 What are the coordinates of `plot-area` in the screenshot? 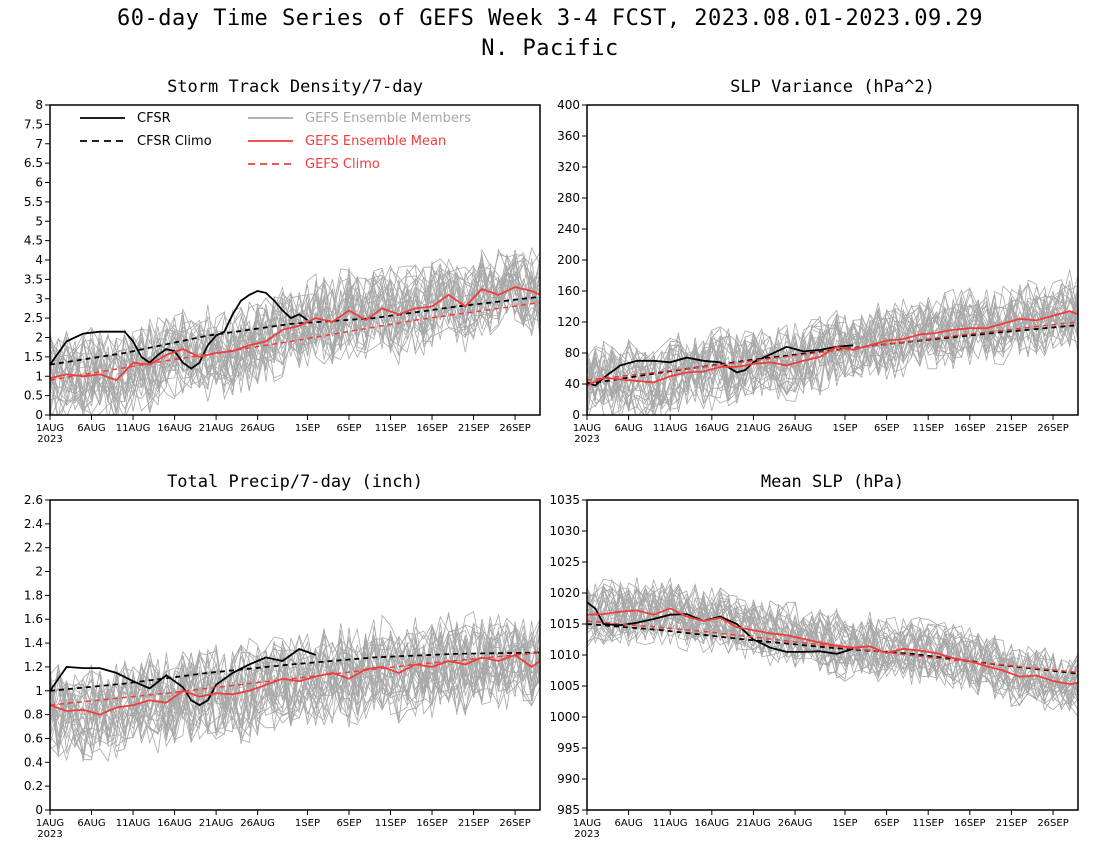 It's located at (295, 330).